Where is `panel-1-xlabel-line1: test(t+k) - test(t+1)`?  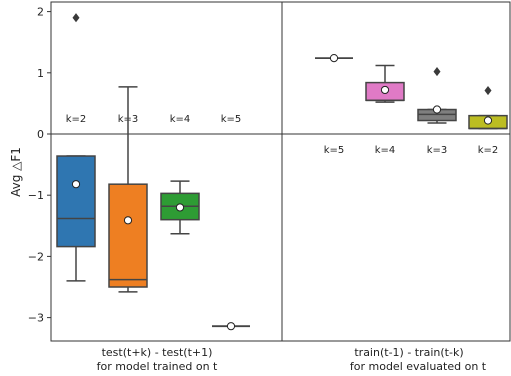 panel-1-xlabel-line1: test(t+k) - test(t+1) is located at coordinates (157, 352).